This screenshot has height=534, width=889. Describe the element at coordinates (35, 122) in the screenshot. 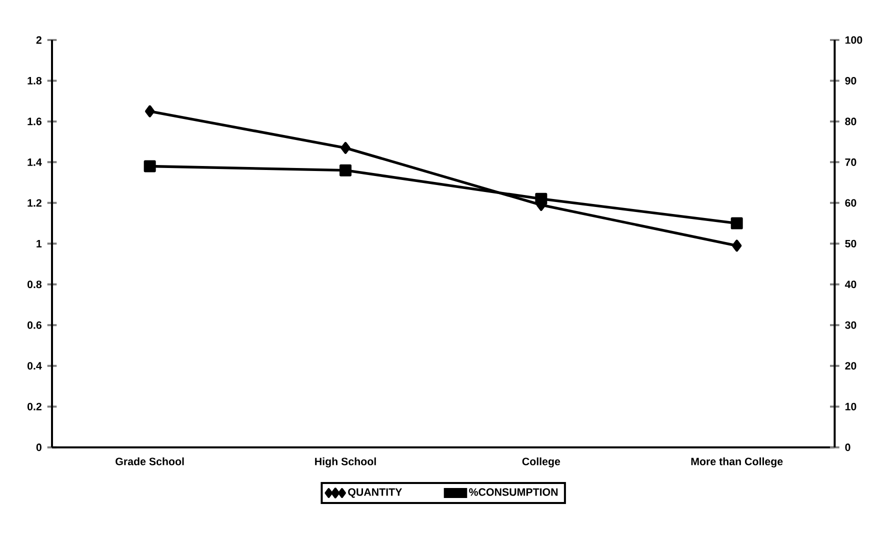

I see `y-tick-label: 1.6` at that location.